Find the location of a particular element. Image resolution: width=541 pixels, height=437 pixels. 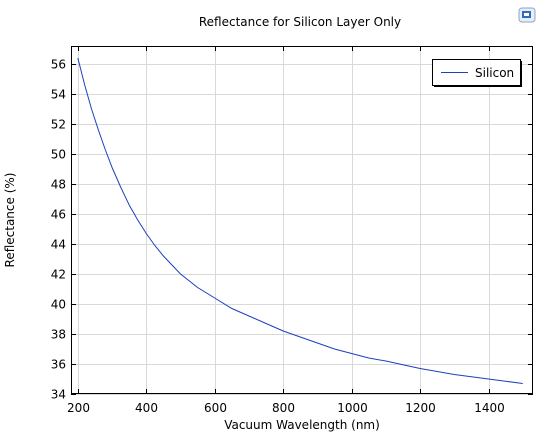

y-tick-label: 54 is located at coordinates (58, 95).